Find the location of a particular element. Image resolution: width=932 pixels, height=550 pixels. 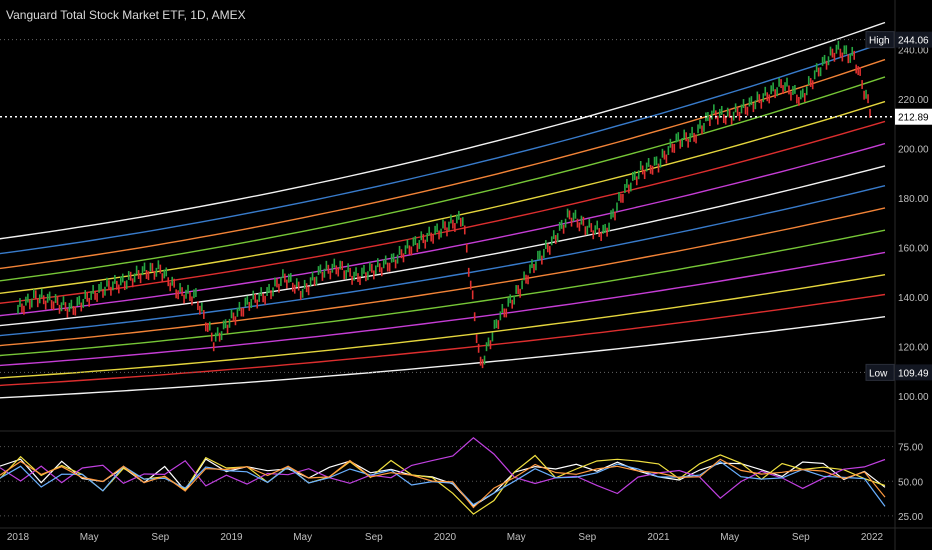

oscillator-tick-label: 50.00 is located at coordinates (910, 482).